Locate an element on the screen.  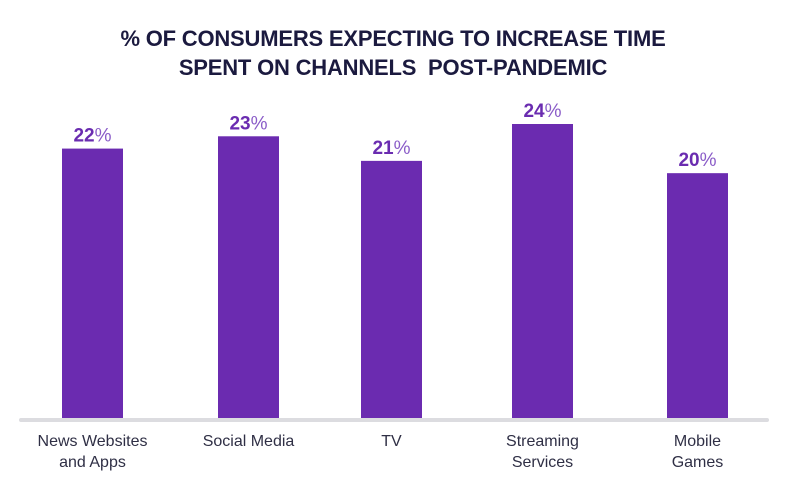
category-label-2: TV is located at coordinates (391, 441).